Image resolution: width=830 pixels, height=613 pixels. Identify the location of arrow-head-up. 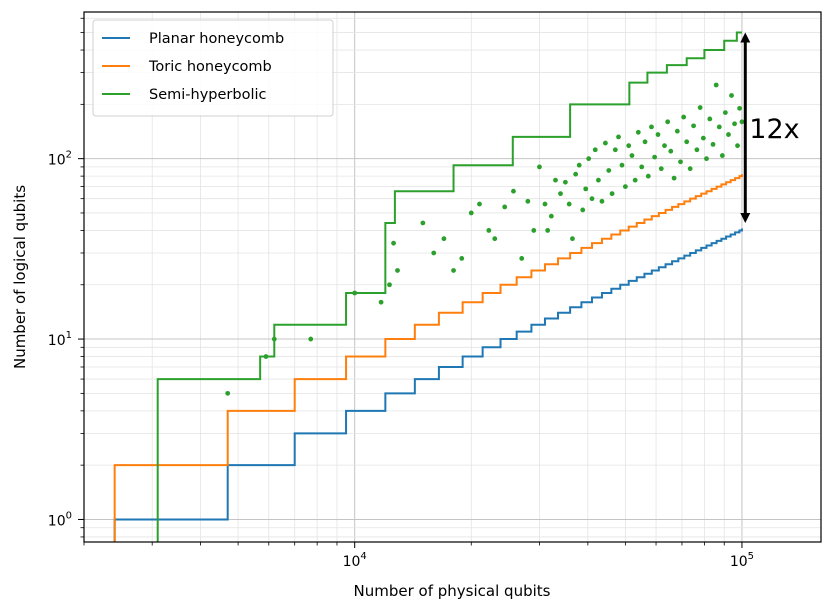
(745, 37).